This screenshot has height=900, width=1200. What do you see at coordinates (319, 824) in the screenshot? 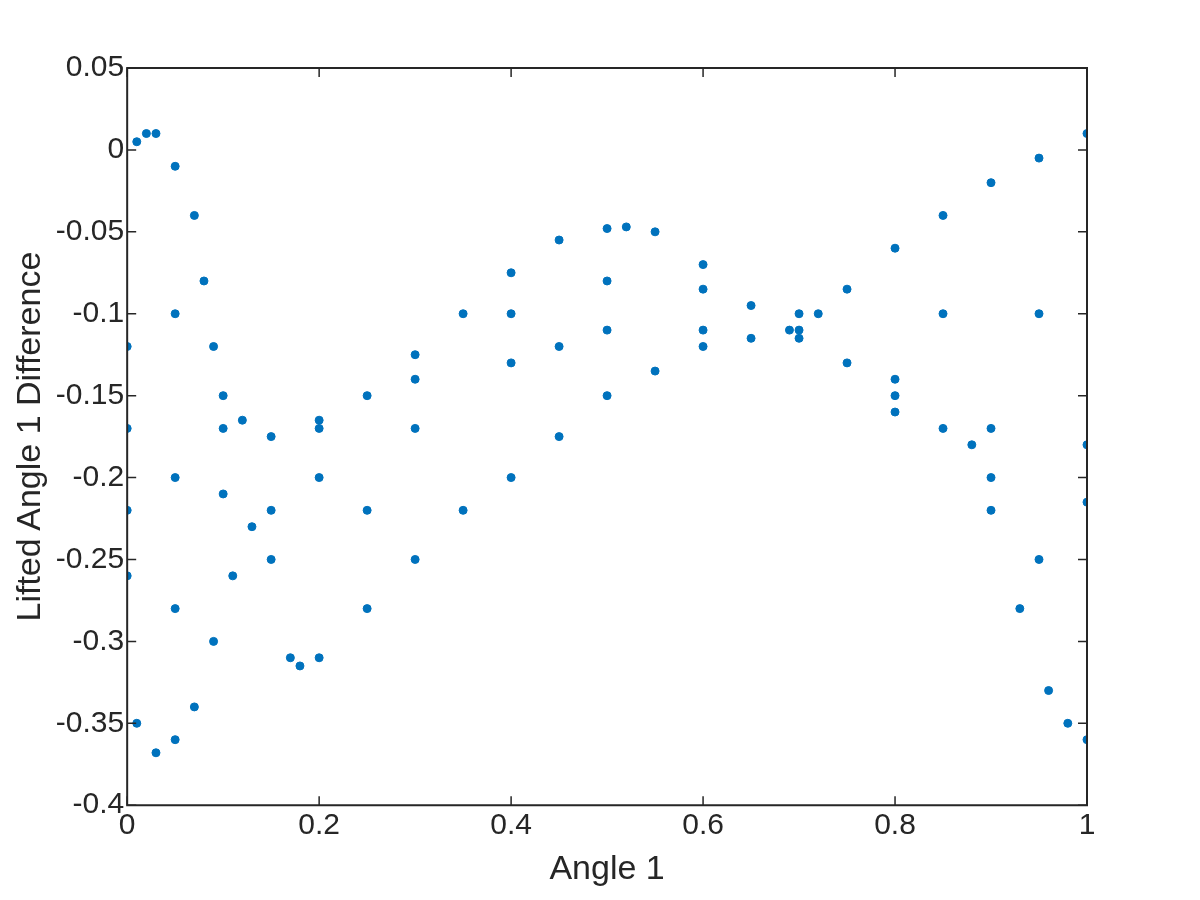
I see `x-tick-label: 0.2` at bounding box center [319, 824].